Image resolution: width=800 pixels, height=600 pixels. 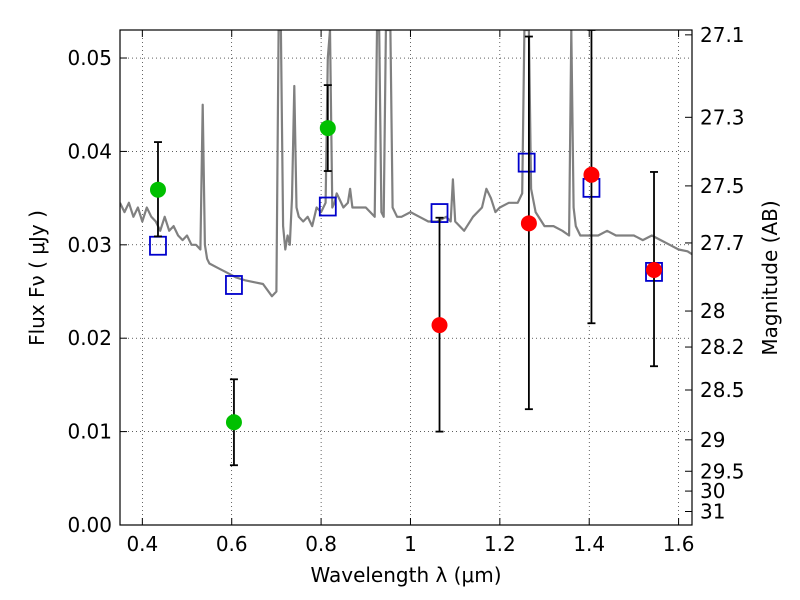 What do you see at coordinates (405, 575) in the screenshot?
I see `x-axis-title: Wavelength λ (μm)` at bounding box center [405, 575].